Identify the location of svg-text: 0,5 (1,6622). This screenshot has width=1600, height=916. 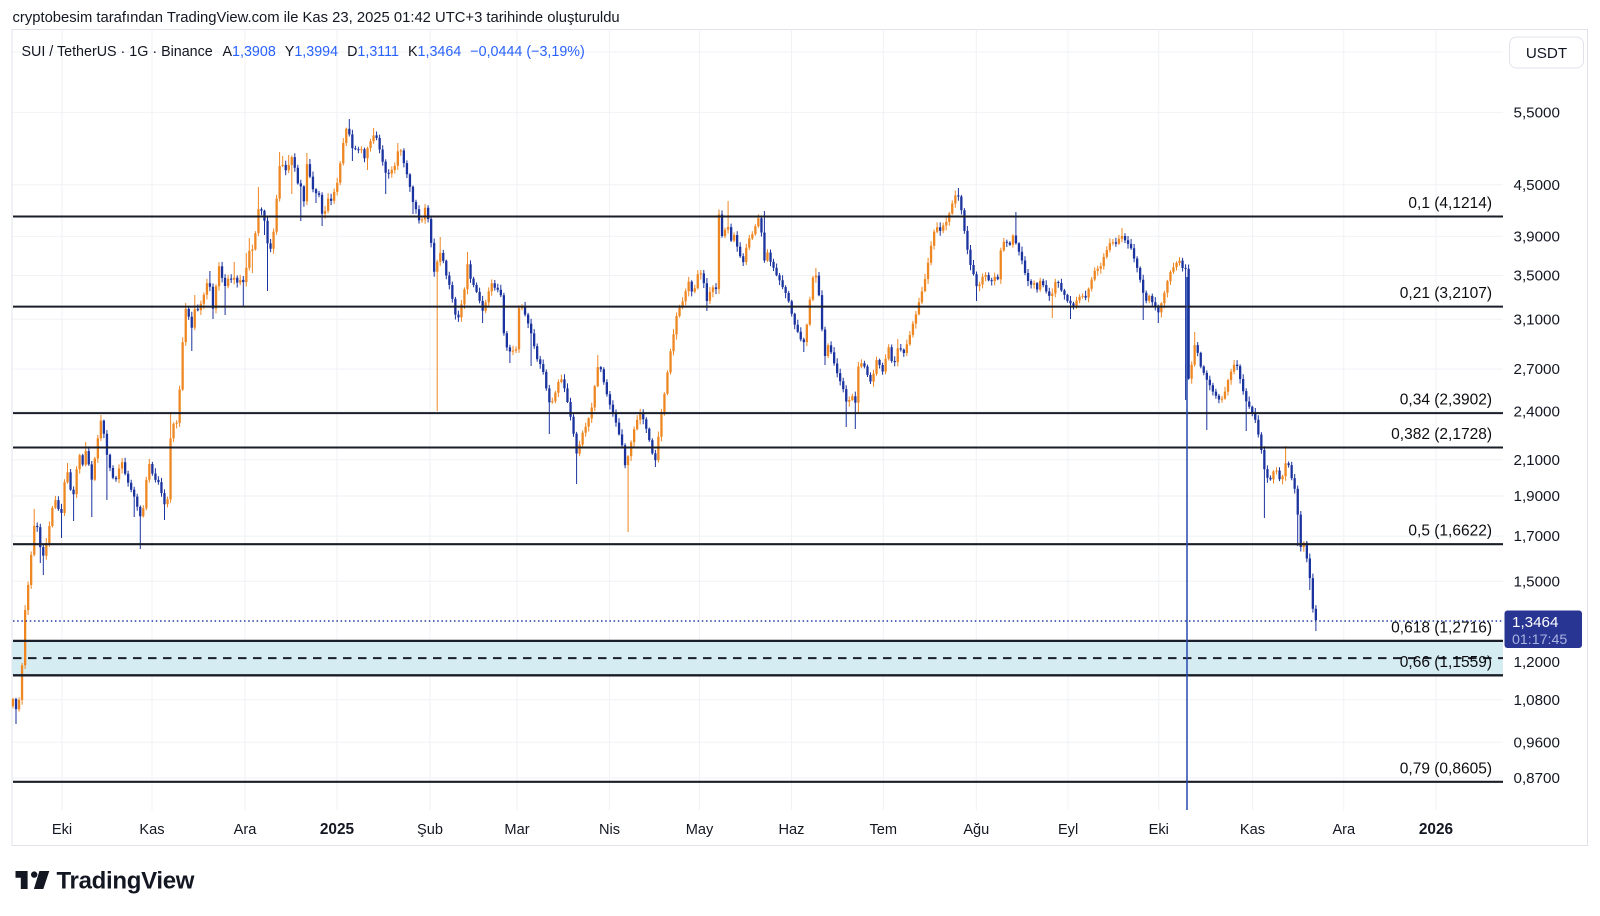
(1450, 531).